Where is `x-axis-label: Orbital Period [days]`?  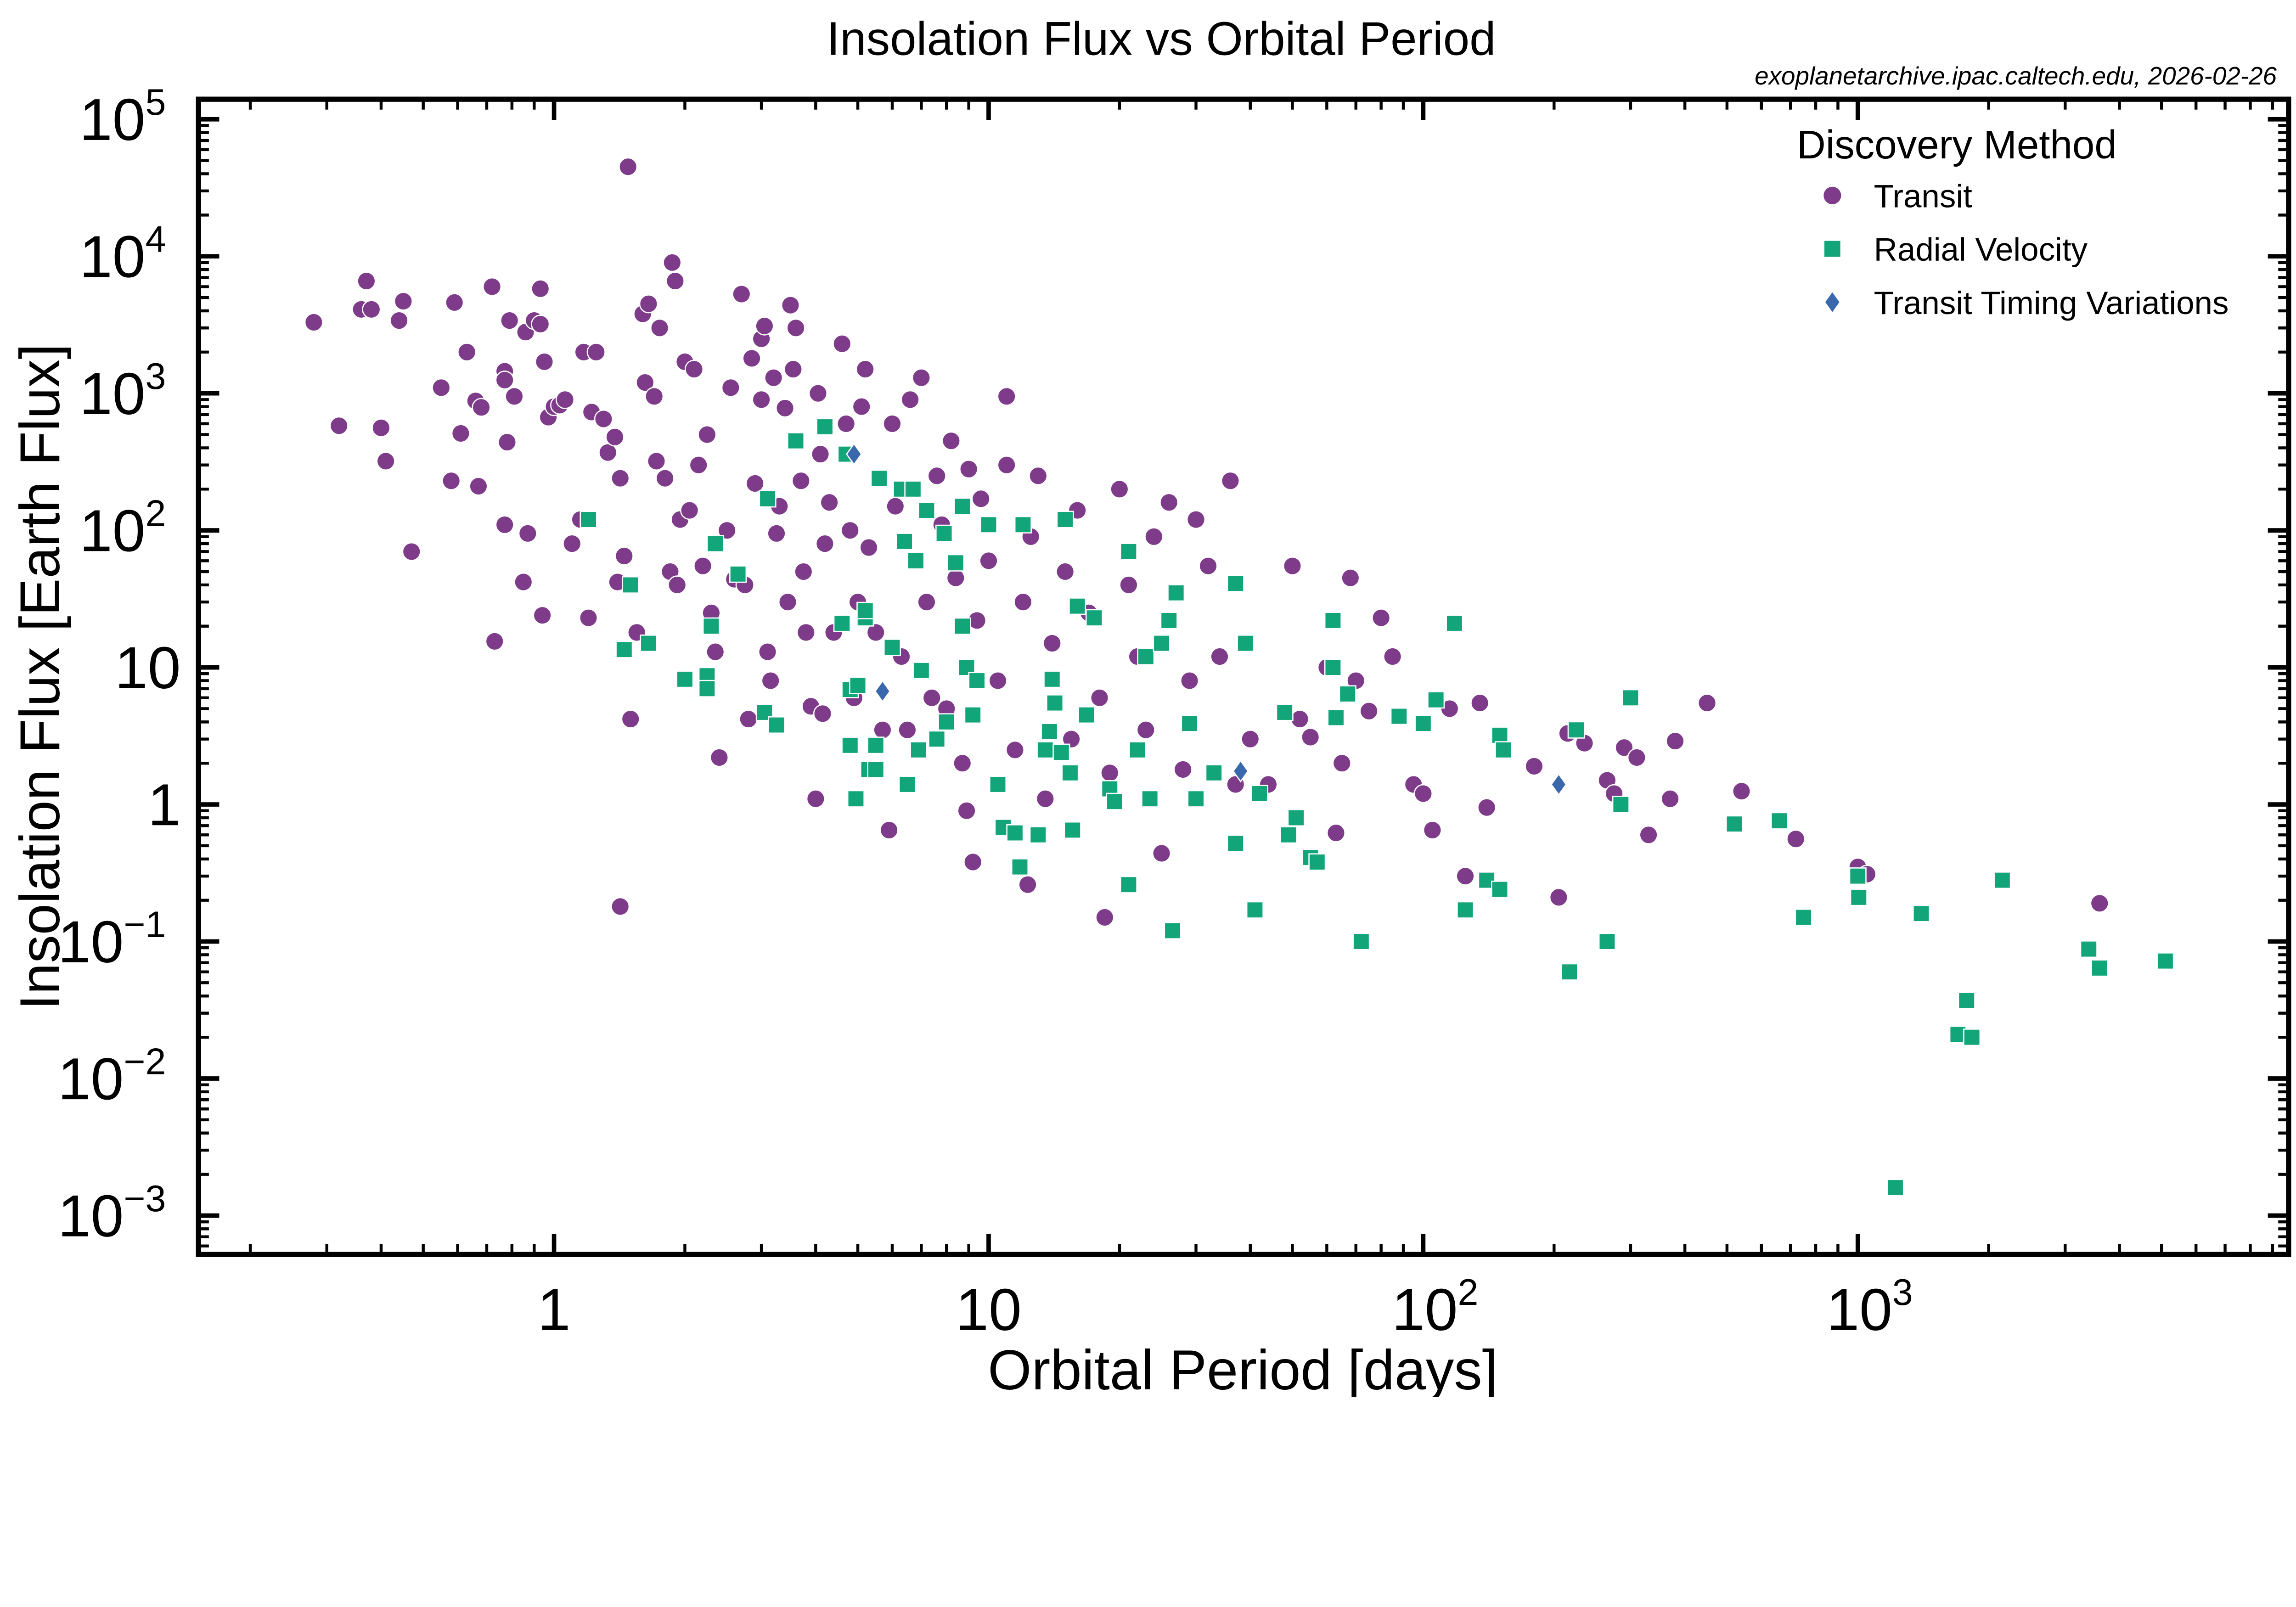
x-axis-label: Orbital Period [days] is located at coordinates (1243, 1368).